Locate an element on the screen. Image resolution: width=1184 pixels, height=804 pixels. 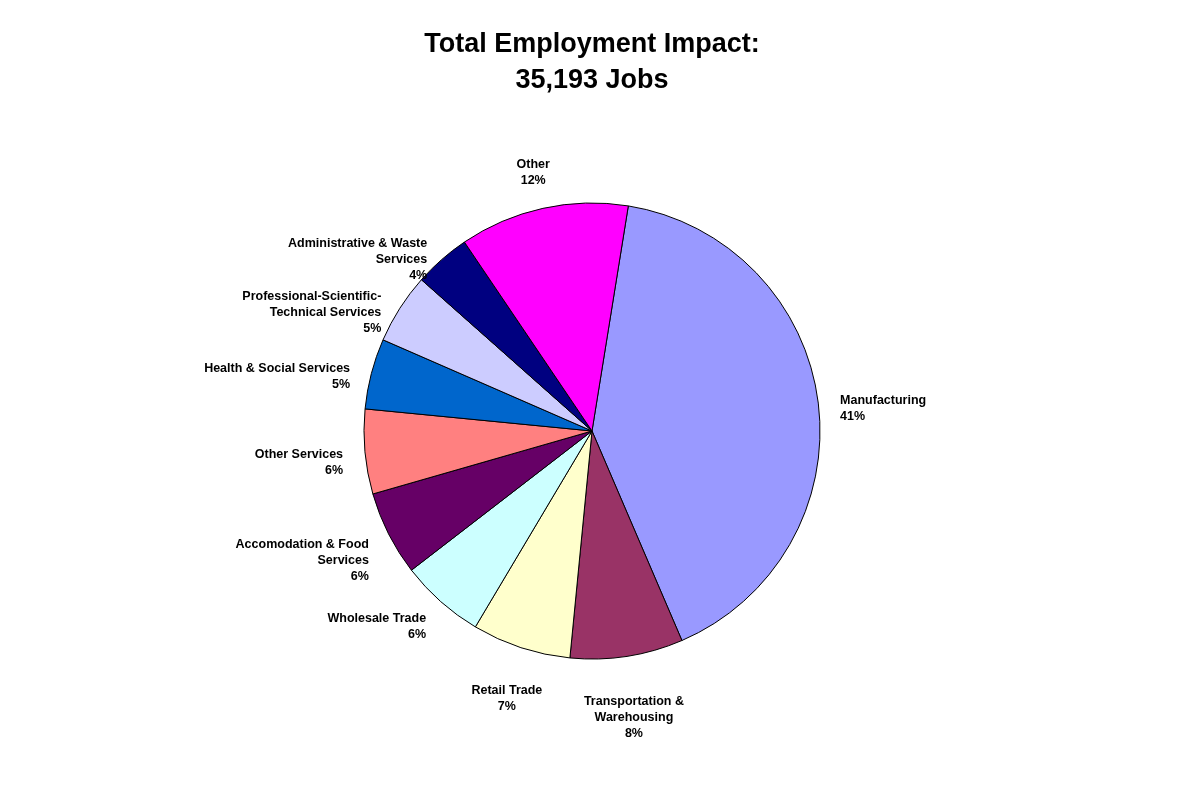
chart-title: Total Employment Impact: 35,193 Jobs is located at coordinates (592, 61).